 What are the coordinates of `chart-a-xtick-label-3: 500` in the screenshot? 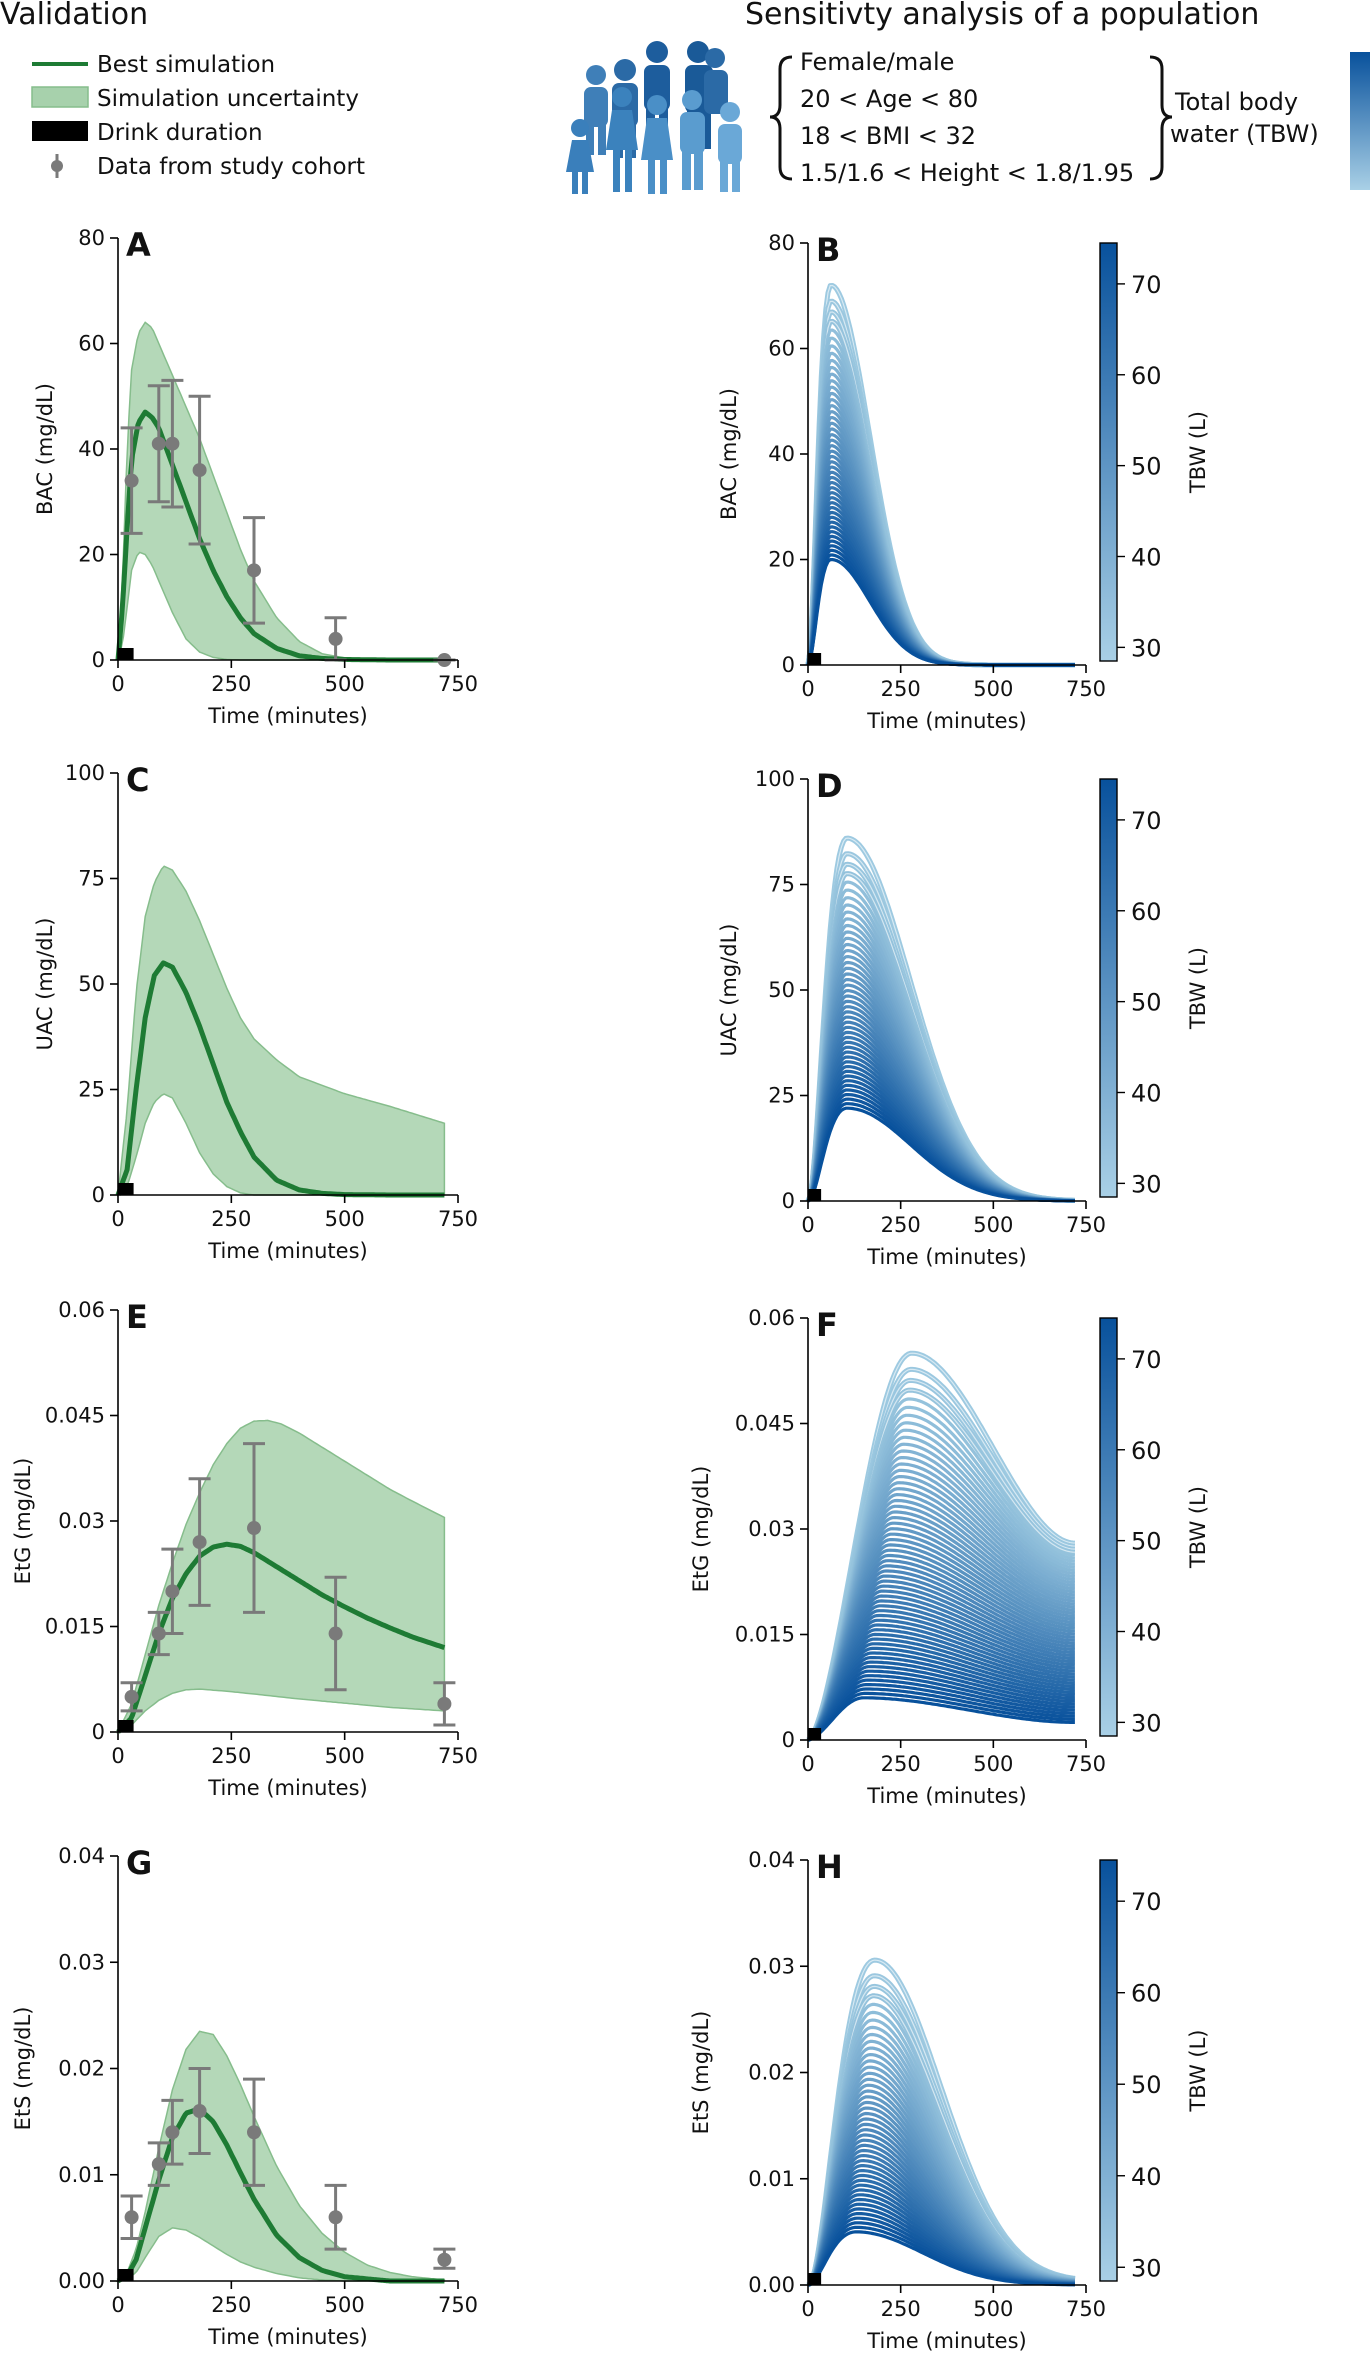 It's located at (345, 684).